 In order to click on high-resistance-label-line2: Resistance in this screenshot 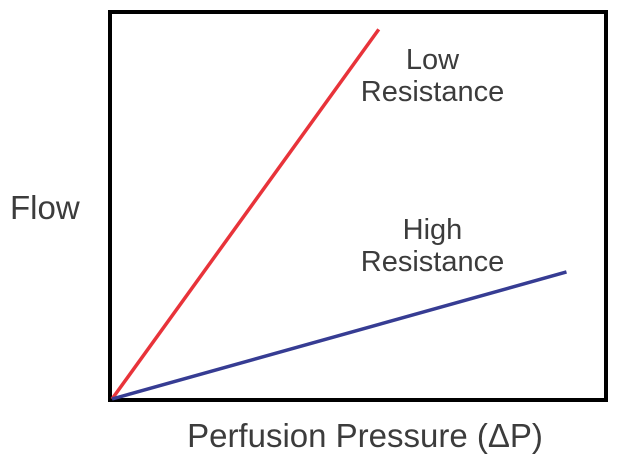, I will do `click(432, 262)`.